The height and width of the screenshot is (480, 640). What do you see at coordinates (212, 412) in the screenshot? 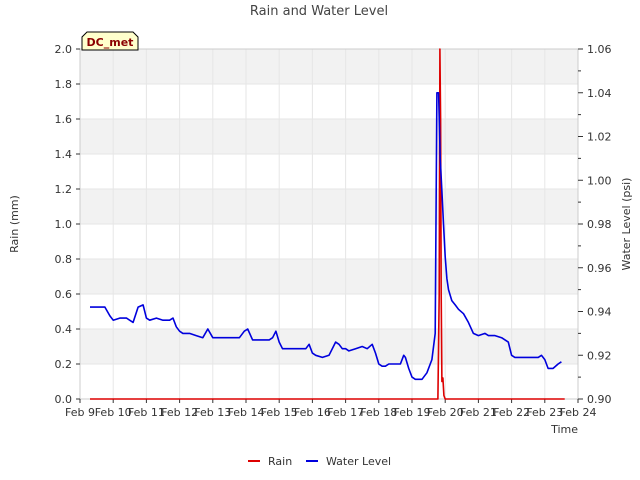
I see `x-tick-label: Feb 13` at bounding box center [212, 412].